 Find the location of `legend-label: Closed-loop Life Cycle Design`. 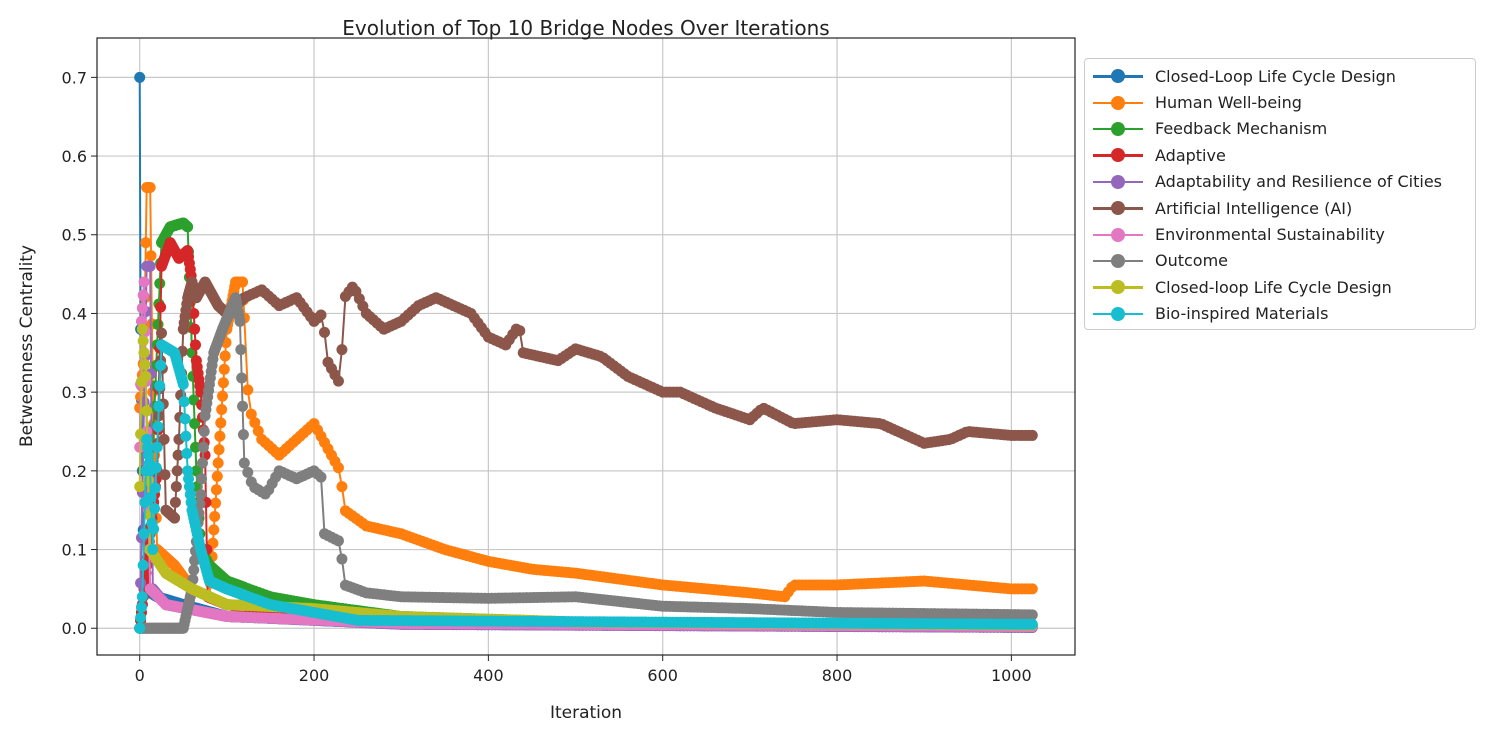

legend-label: Closed-loop Life Cycle Design is located at coordinates (1273, 287).